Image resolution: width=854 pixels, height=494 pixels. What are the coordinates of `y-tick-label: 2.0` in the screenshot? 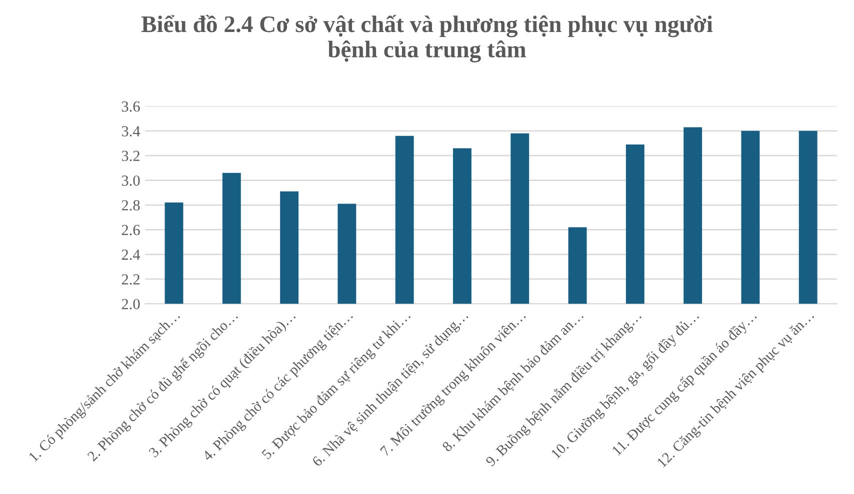 It's located at (131, 304).